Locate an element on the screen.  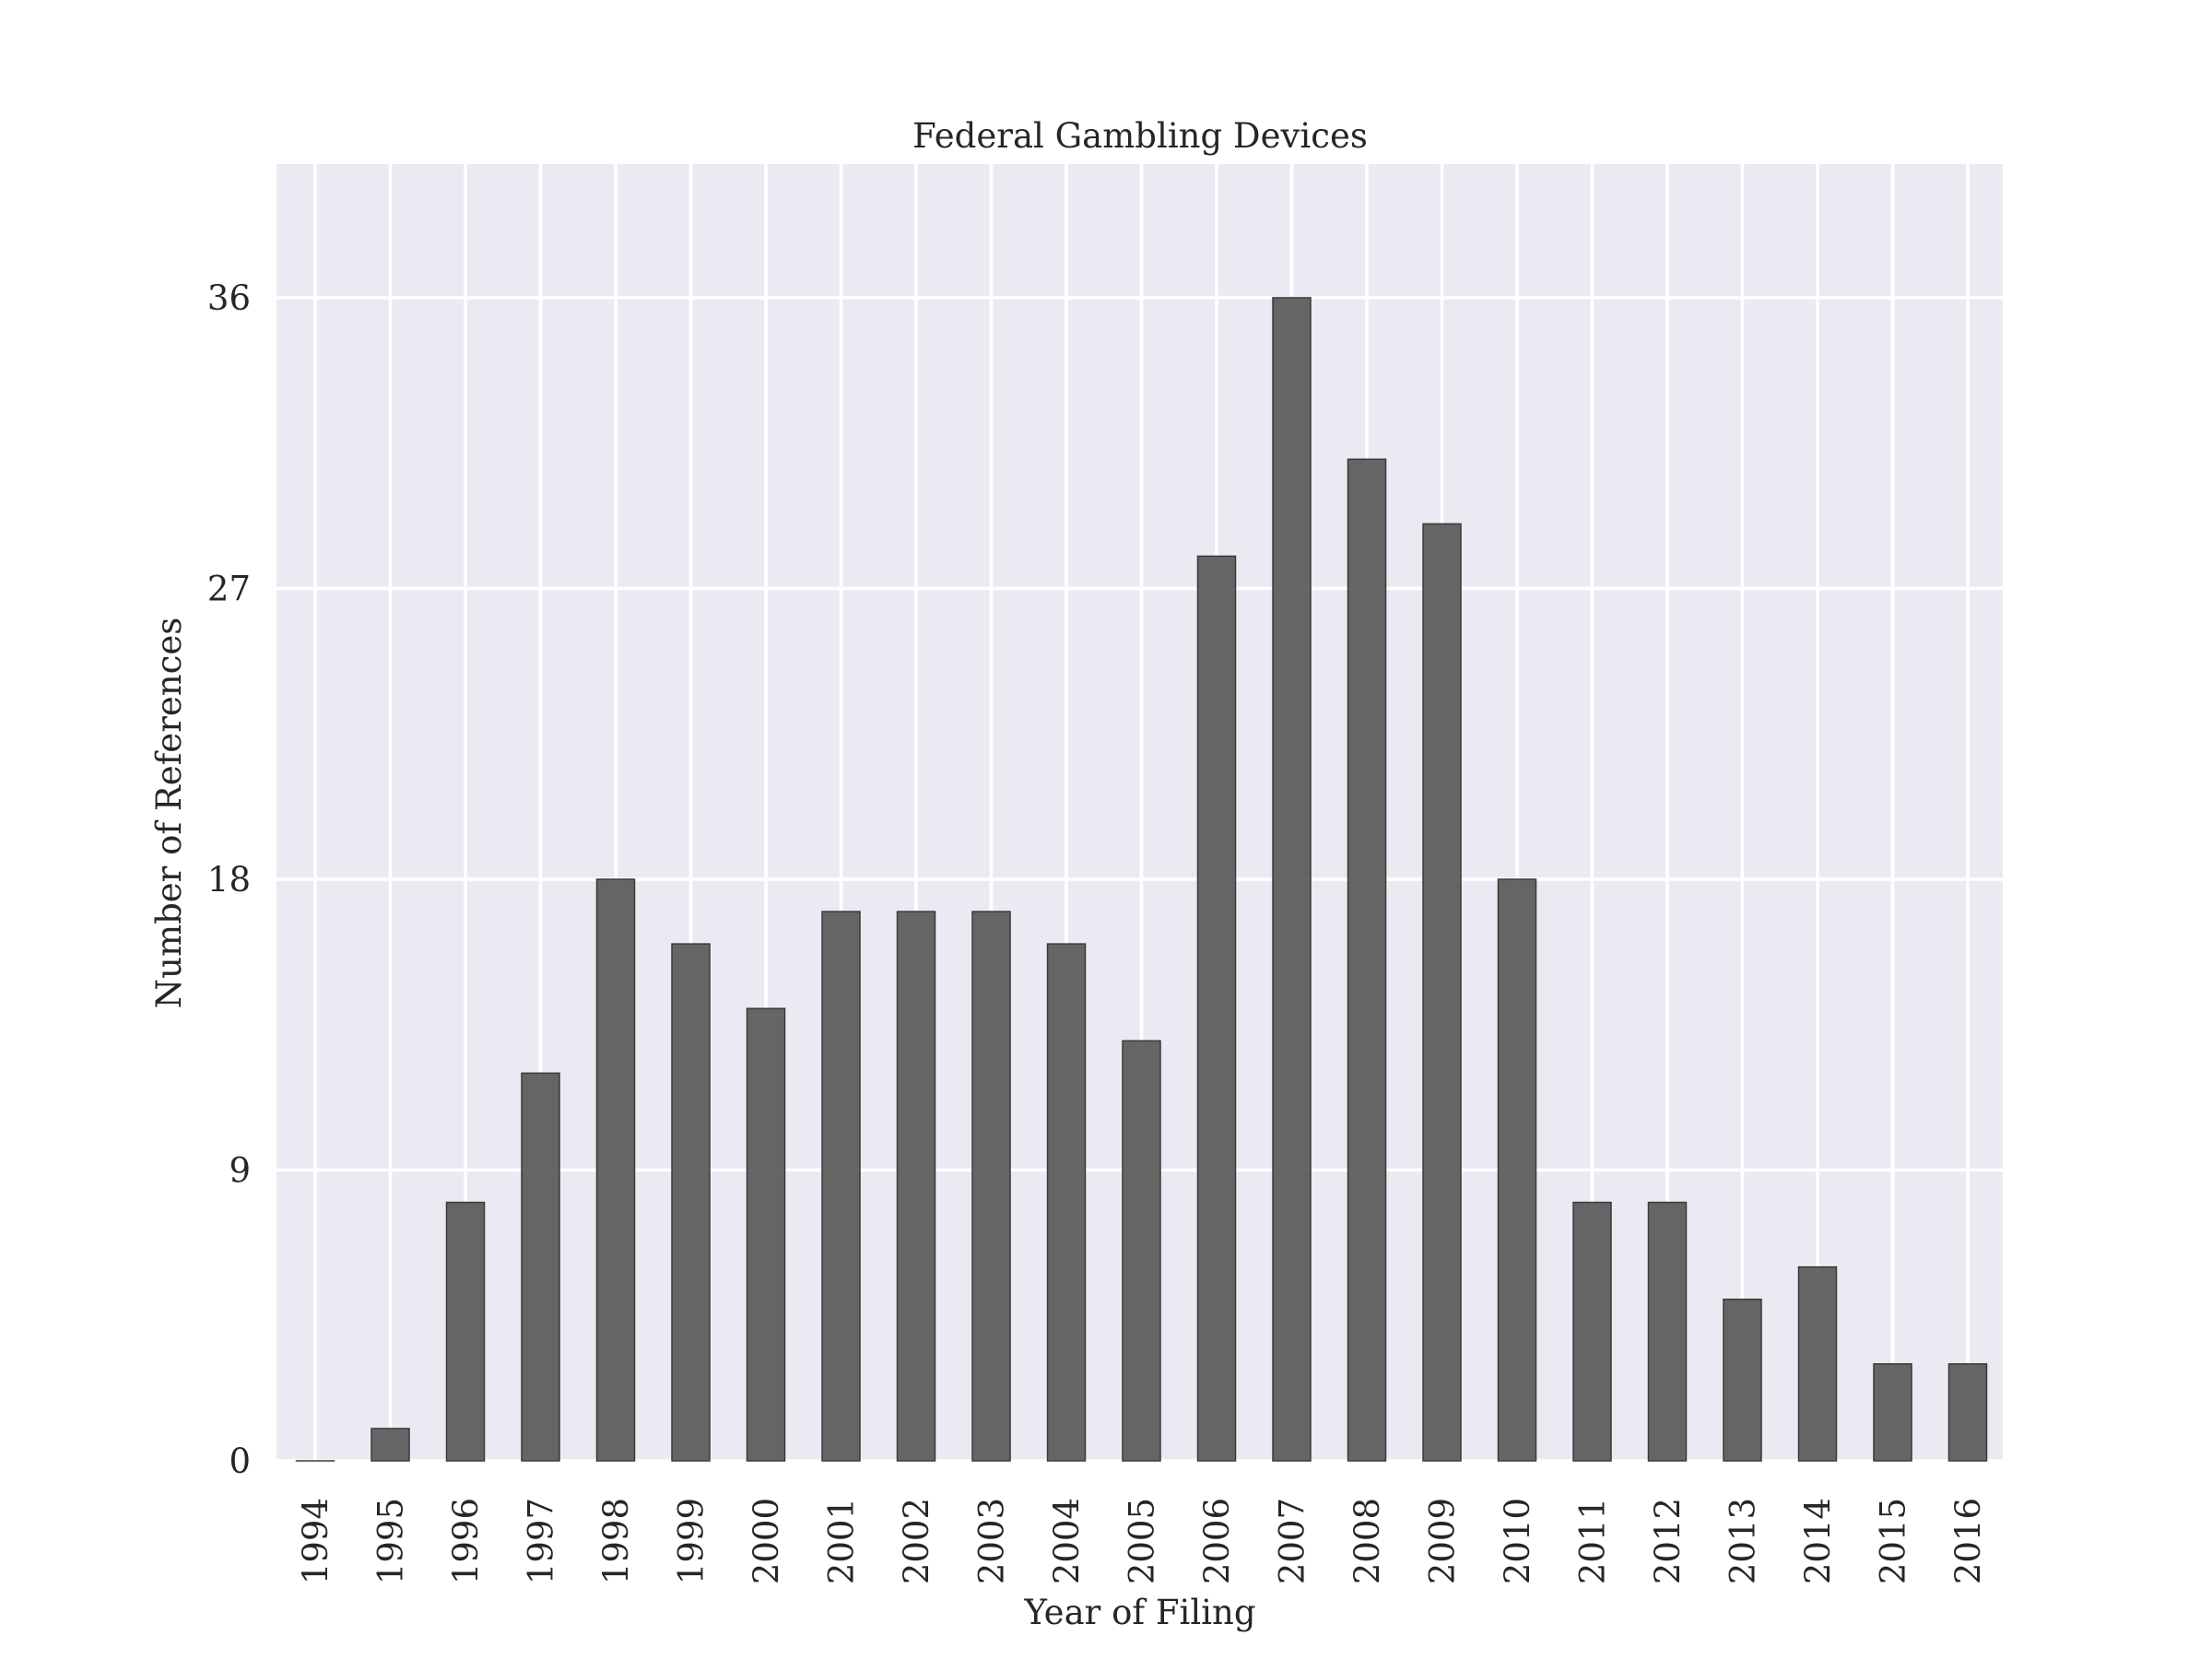
bar-2012 is located at coordinates (1667, 1331).